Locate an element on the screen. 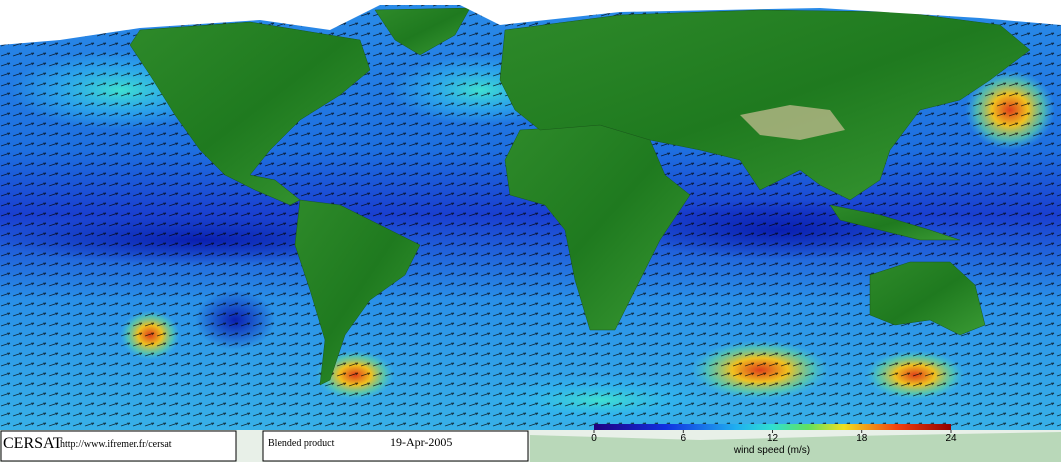  tibetan-plateau is located at coordinates (792, 122).